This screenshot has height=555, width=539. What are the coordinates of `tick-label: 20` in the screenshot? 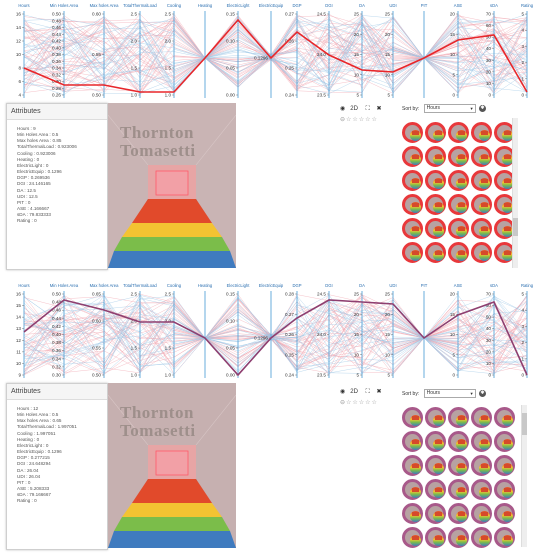 It's located at (388, 34).